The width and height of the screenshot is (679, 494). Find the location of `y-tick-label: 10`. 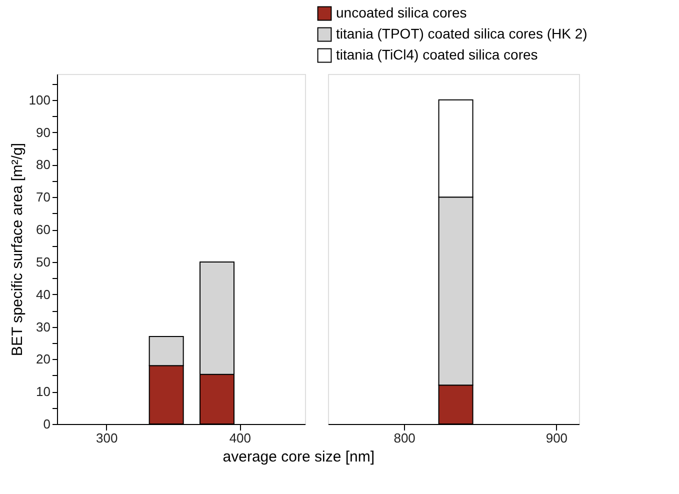

y-tick-label: 10 is located at coordinates (43, 392).